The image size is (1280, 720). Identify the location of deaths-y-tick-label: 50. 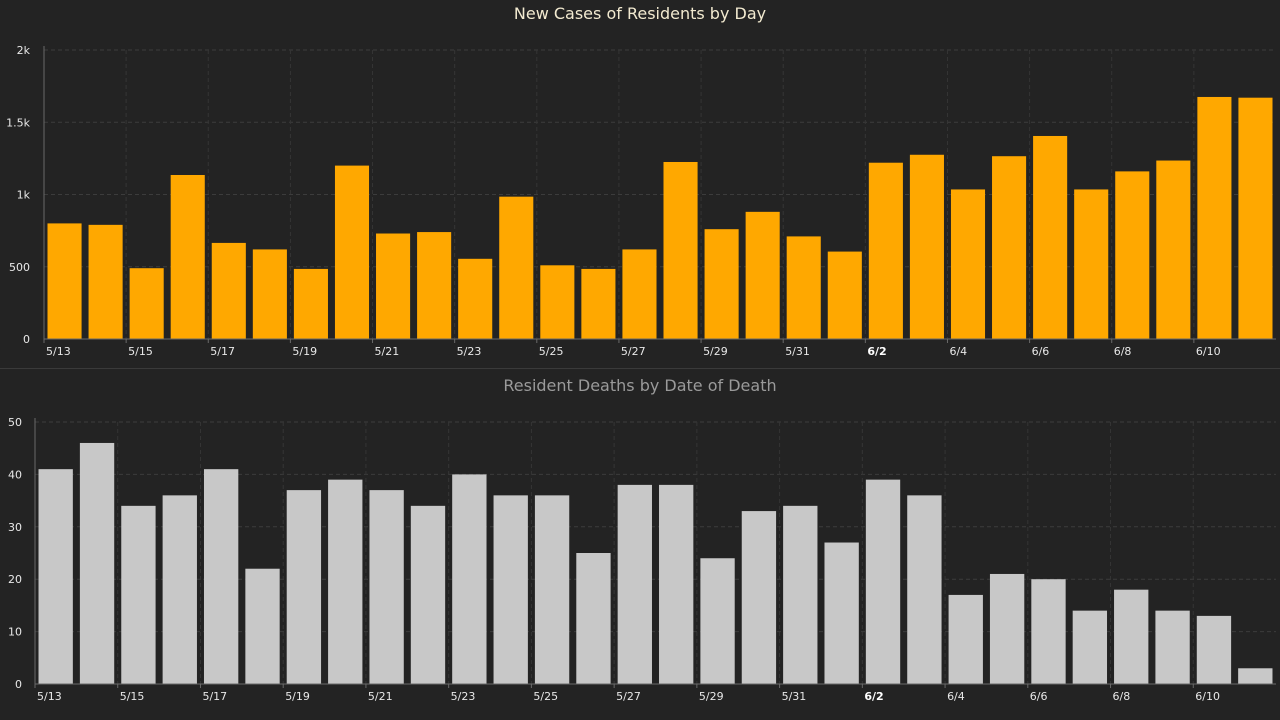
(15, 422).